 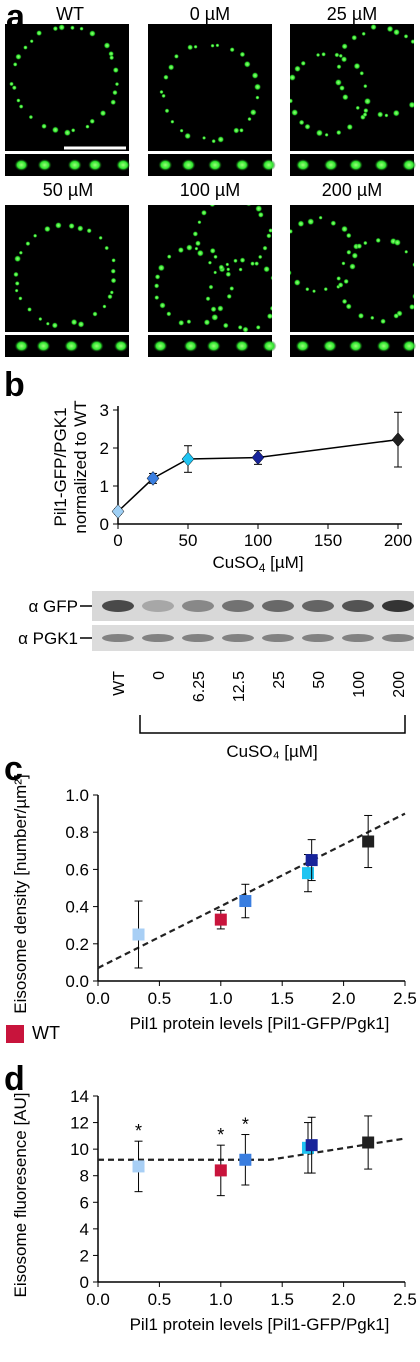 What do you see at coordinates (104, 486) in the screenshot?
I see `y-tick-label: 1` at bounding box center [104, 486].